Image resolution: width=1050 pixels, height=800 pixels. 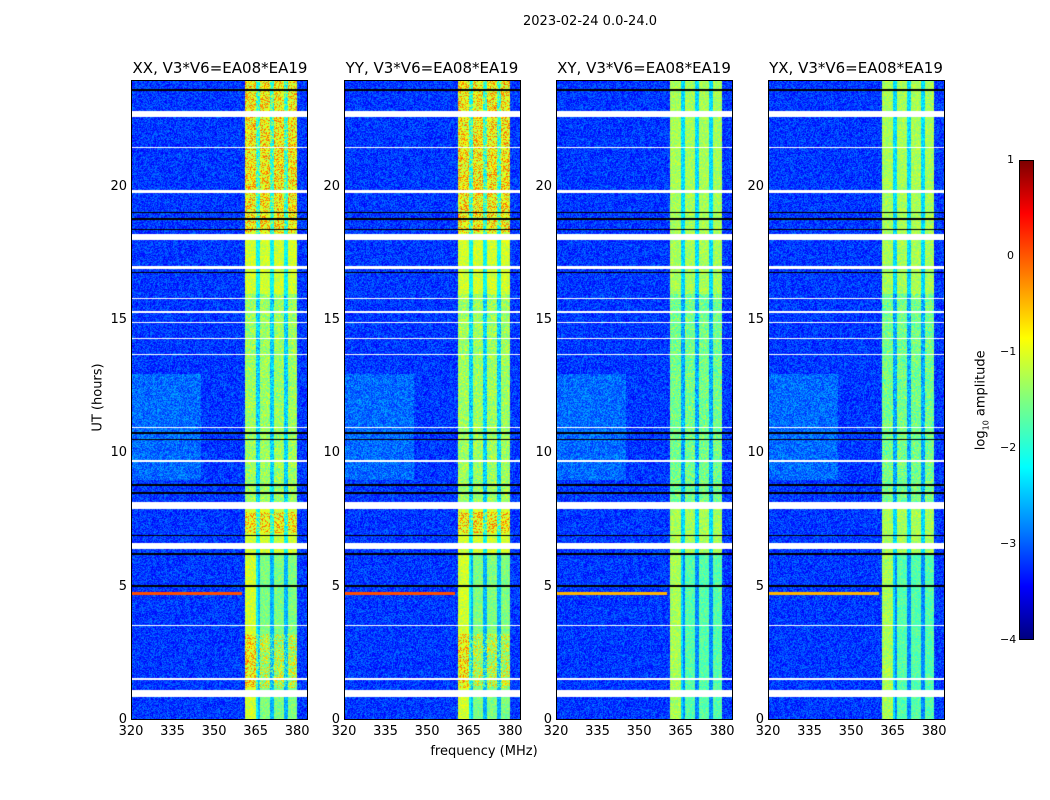 What do you see at coordinates (1008, 639) in the screenshot?
I see `colorbar-tick: −4` at bounding box center [1008, 639].